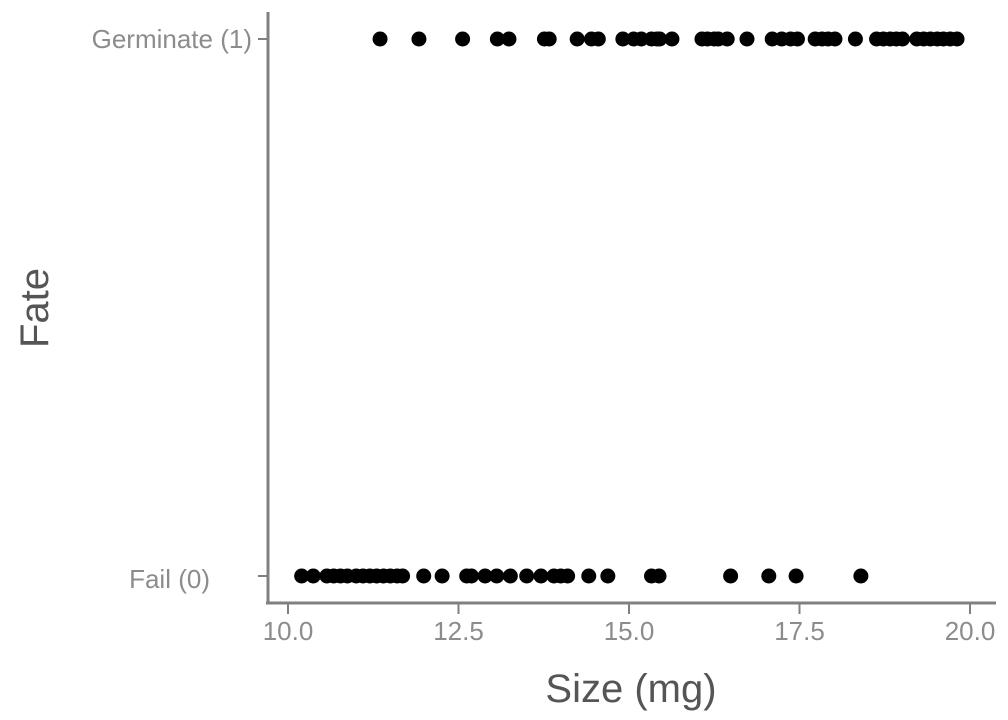 The width and height of the screenshot is (1008, 720). What do you see at coordinates (629, 631) in the screenshot?
I see `x-tick-label-2: 15.0` at bounding box center [629, 631].